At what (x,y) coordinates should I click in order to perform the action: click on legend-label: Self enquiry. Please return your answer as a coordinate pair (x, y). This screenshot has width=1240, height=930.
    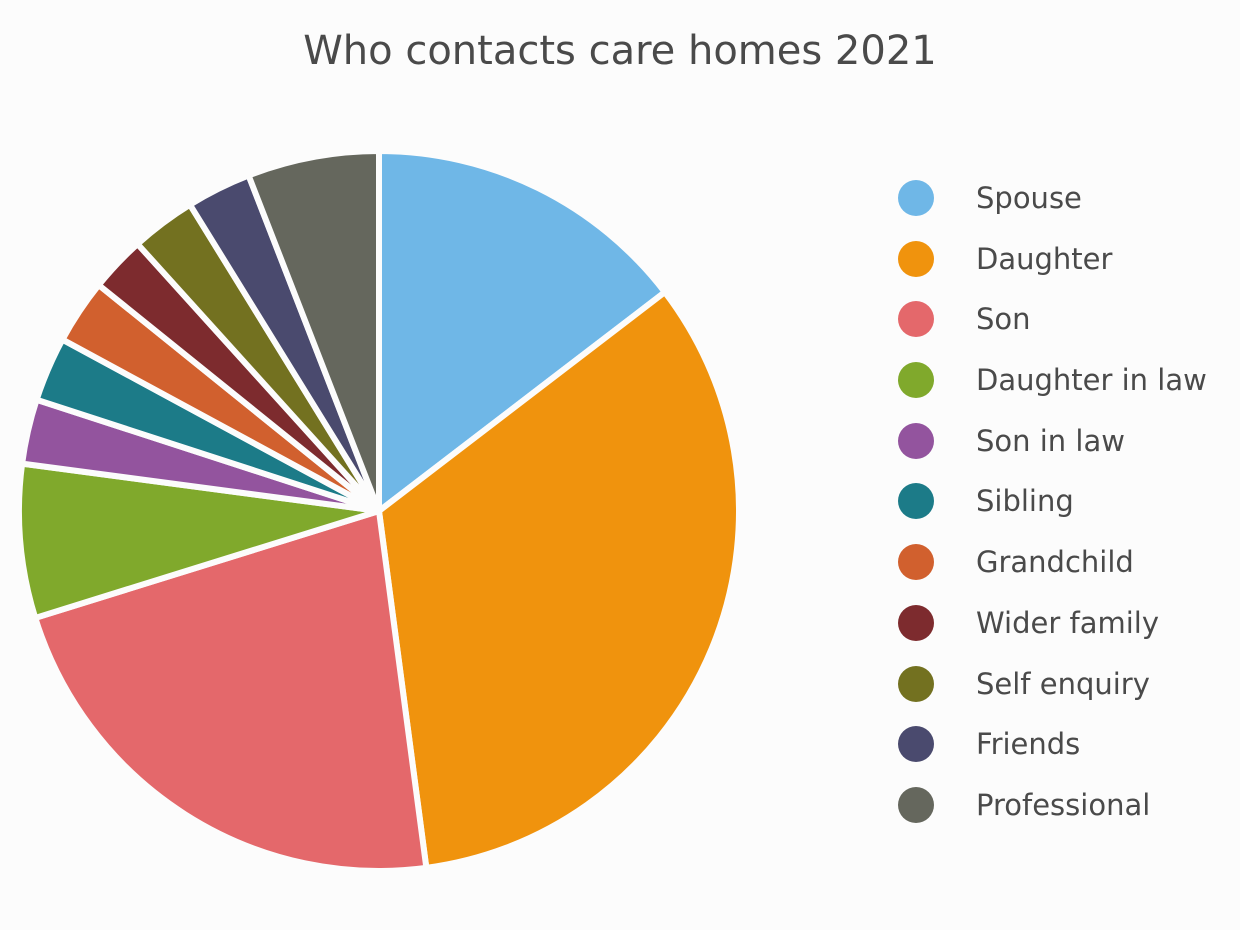
    Looking at the image, I should click on (1063, 683).